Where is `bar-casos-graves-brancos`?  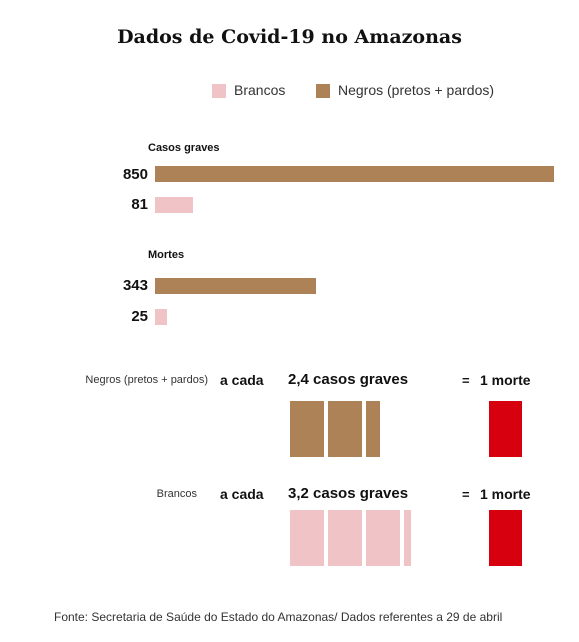
bar-casos-graves-brancos is located at coordinates (174, 205).